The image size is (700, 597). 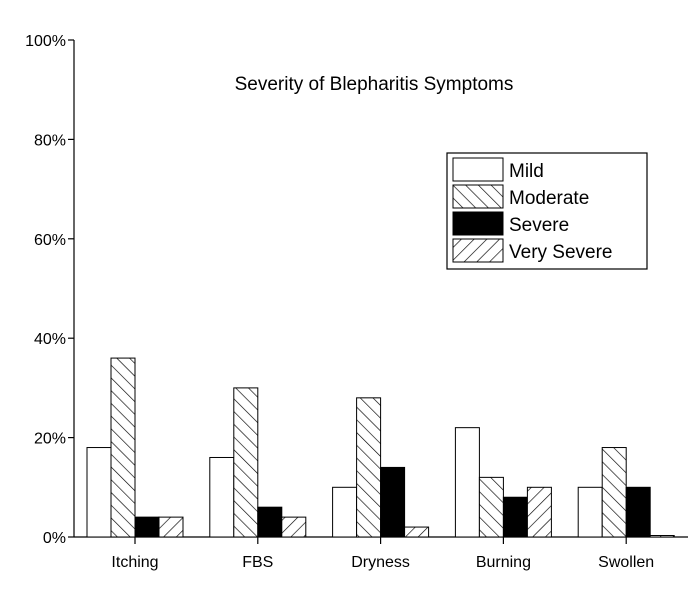 What do you see at coordinates (345, 512) in the screenshot?
I see `bar-mild-dryness` at bounding box center [345, 512].